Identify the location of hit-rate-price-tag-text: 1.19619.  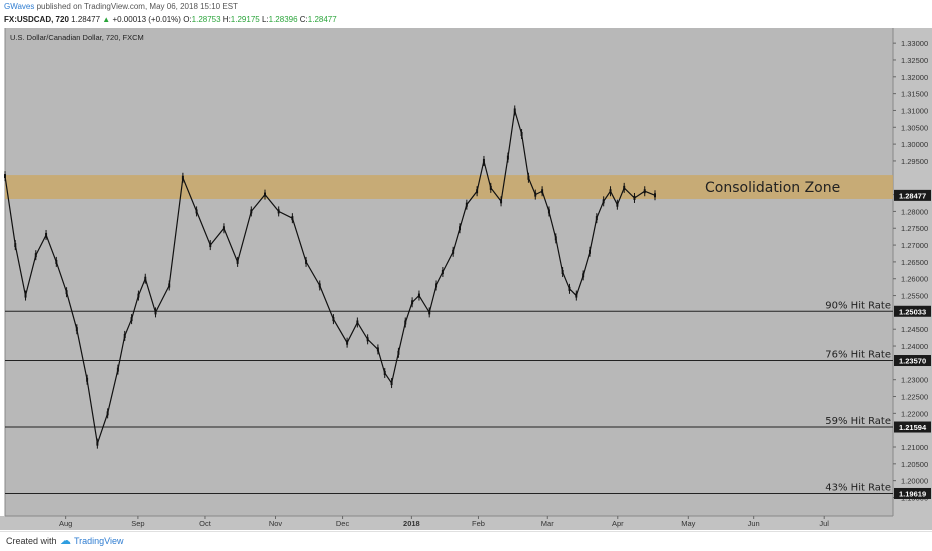
(912, 493).